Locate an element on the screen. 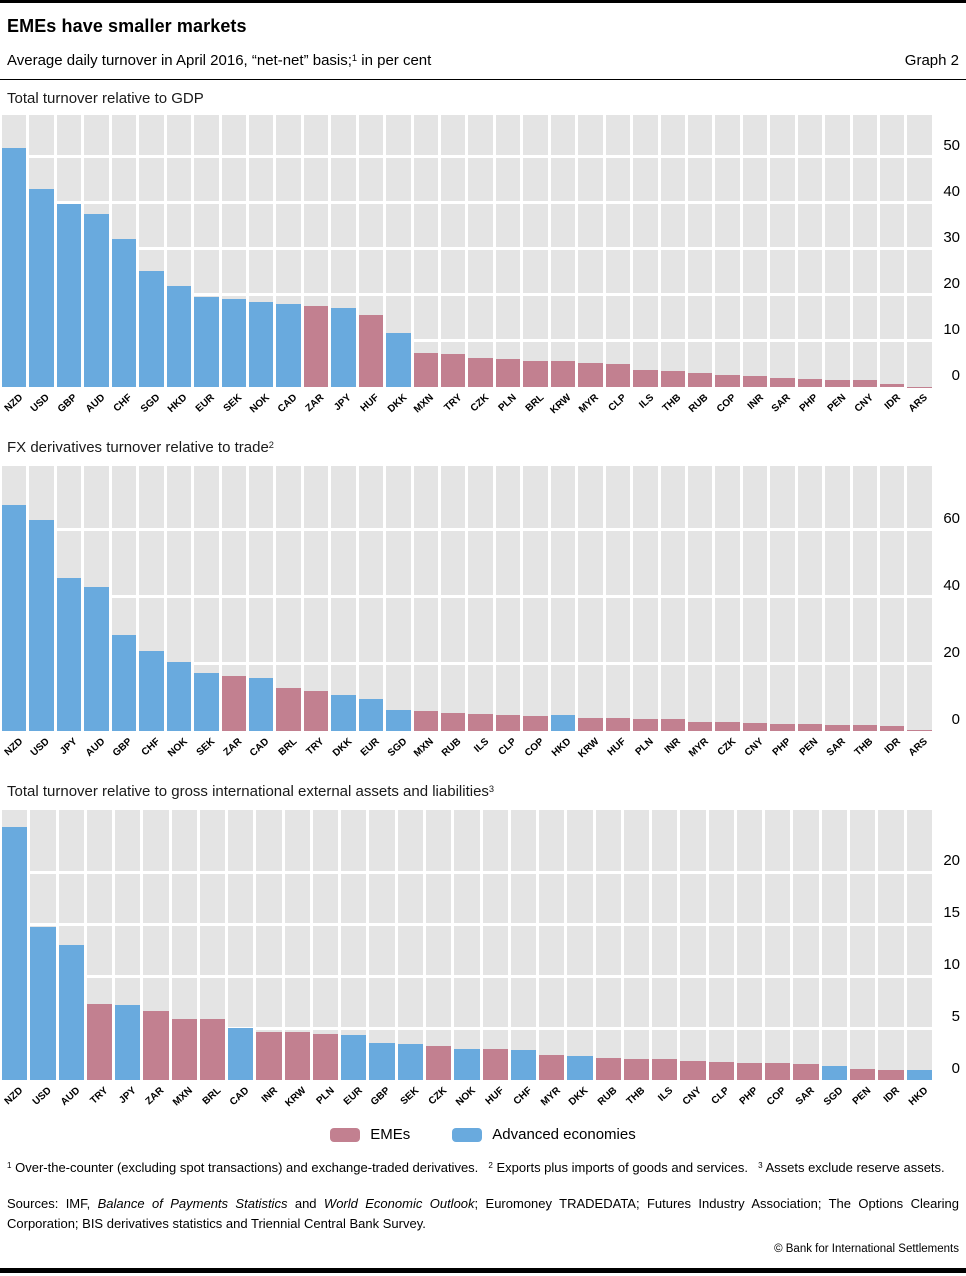  bar-cell-ARS is located at coordinates (919, 598).